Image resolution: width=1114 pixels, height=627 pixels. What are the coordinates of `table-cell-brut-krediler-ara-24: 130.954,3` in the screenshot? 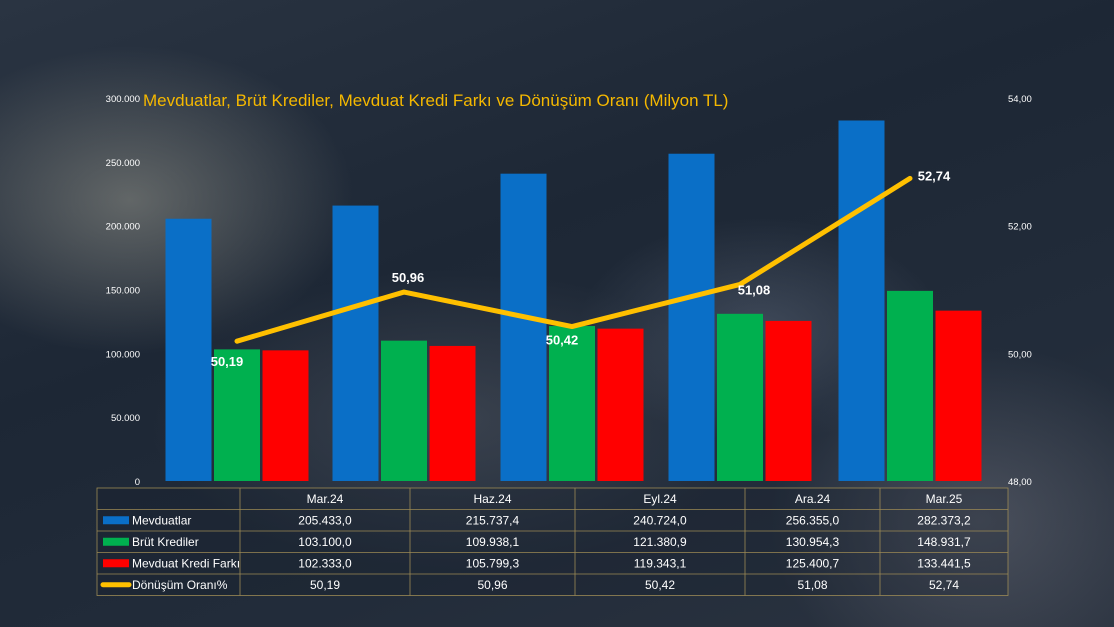 It's located at (813, 542).